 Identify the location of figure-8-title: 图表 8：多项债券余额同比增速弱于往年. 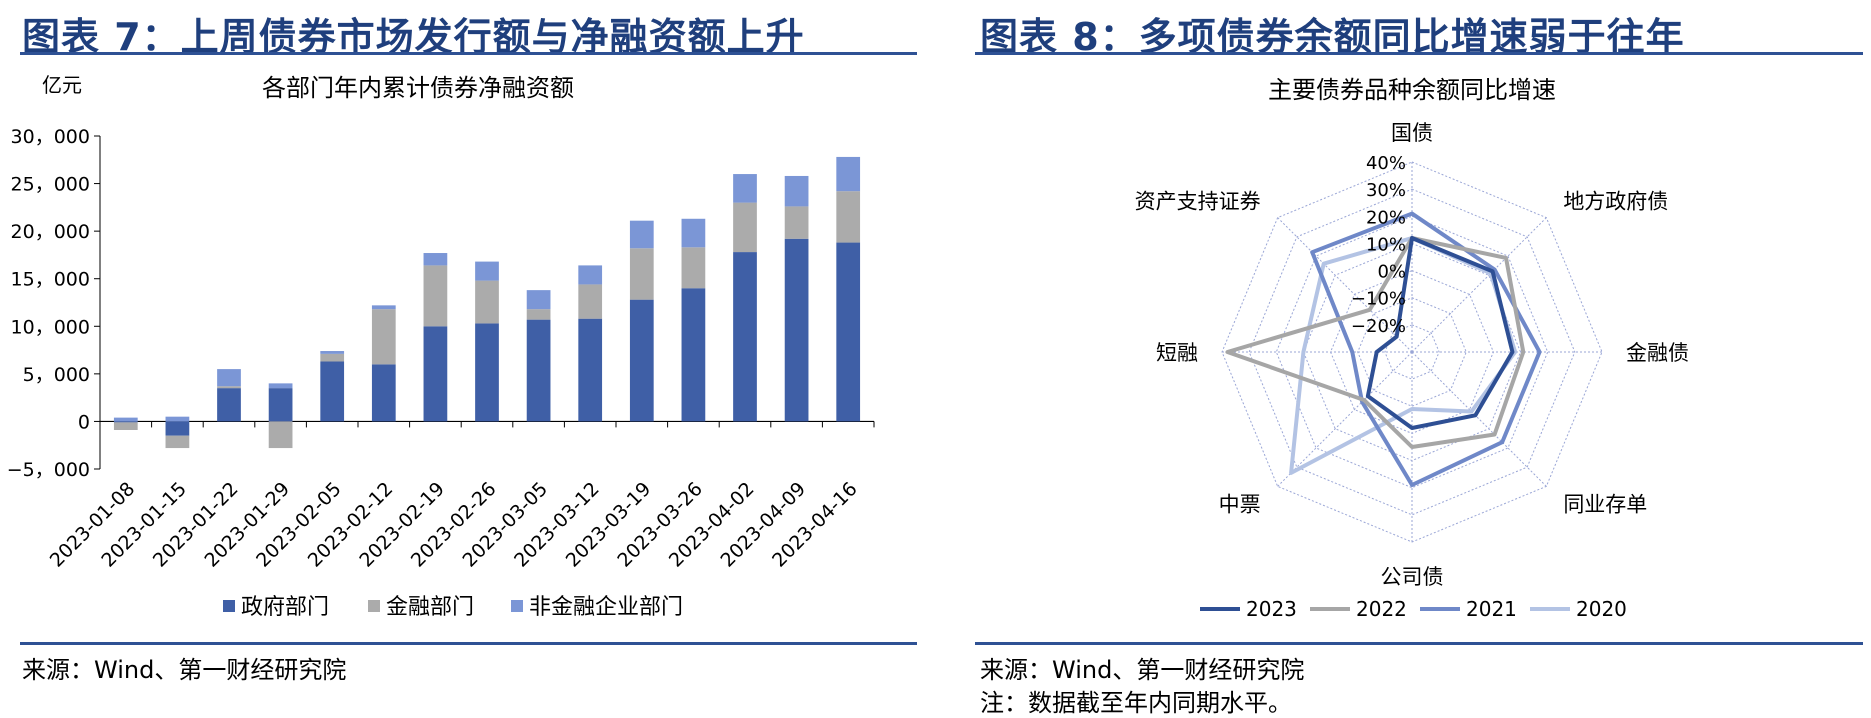
(1332, 37).